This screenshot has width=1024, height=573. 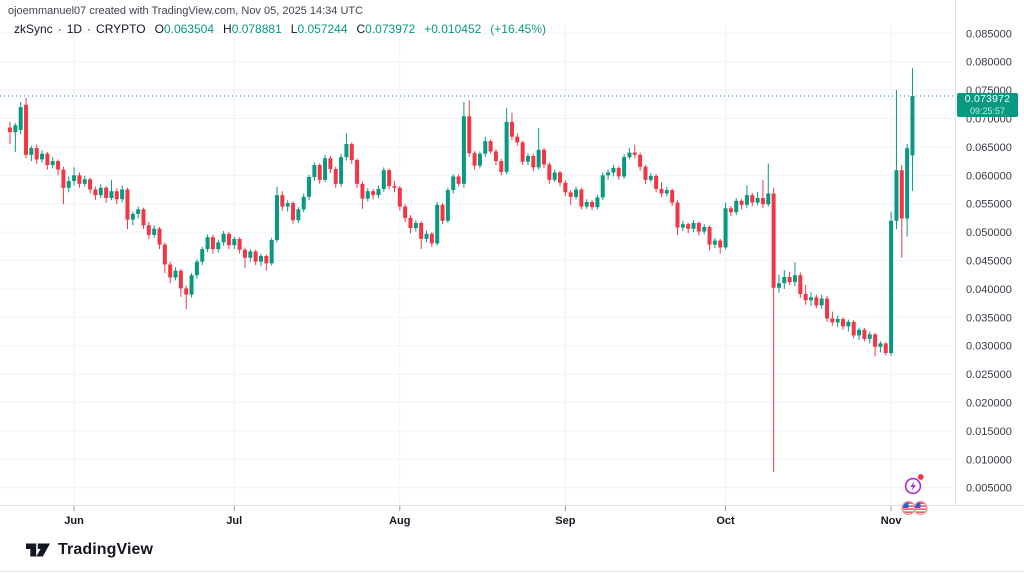 What do you see at coordinates (106, 549) in the screenshot?
I see `tradingview-logo-text: TradingView` at bounding box center [106, 549].